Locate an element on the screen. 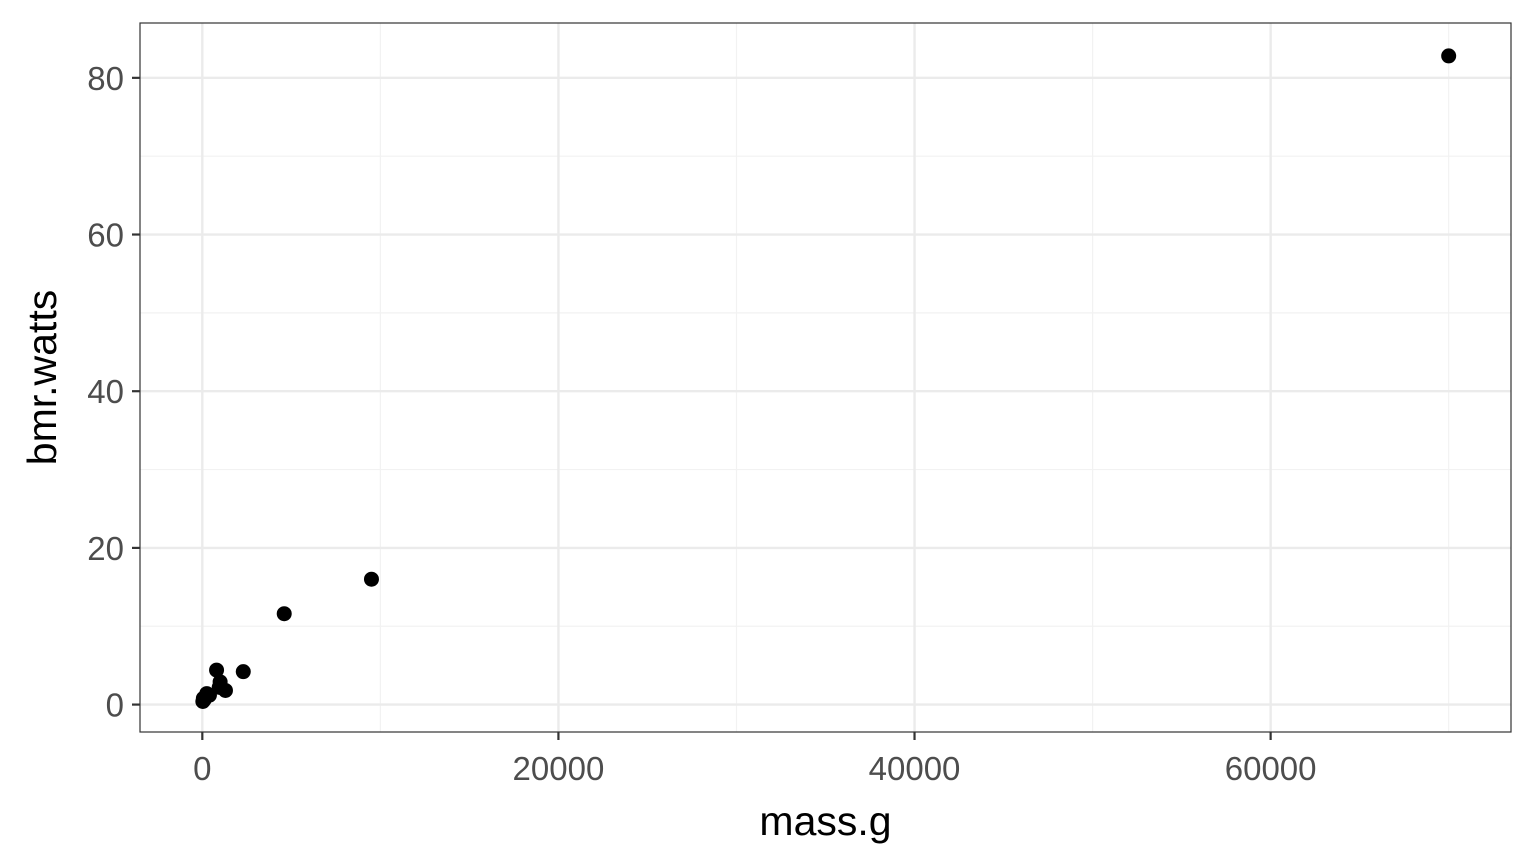 This screenshot has width=1536, height=864. x-tick-label: 40000 is located at coordinates (915, 768).